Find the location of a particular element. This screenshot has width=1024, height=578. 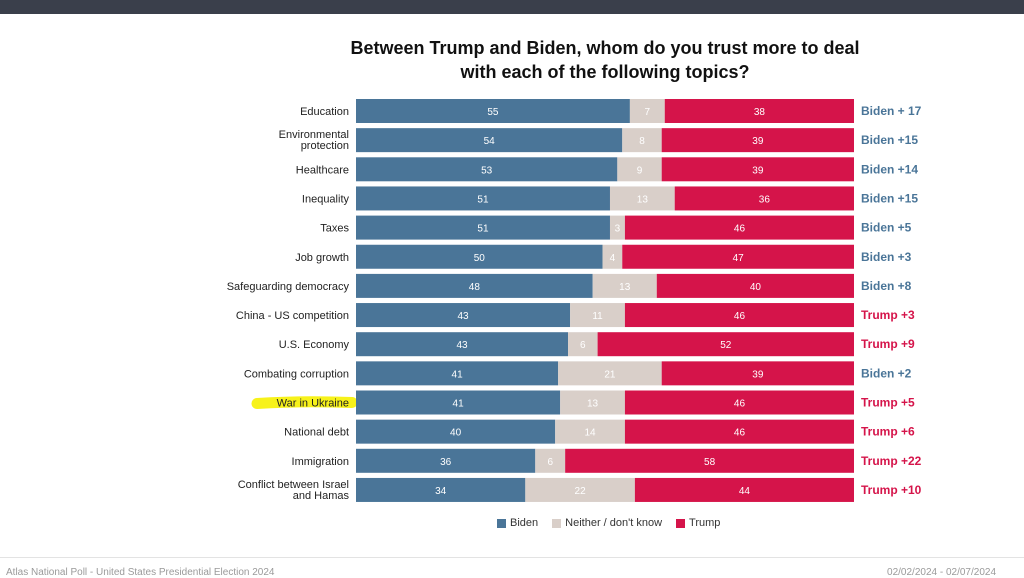

lead-label: Biden +15 is located at coordinates (889, 198).